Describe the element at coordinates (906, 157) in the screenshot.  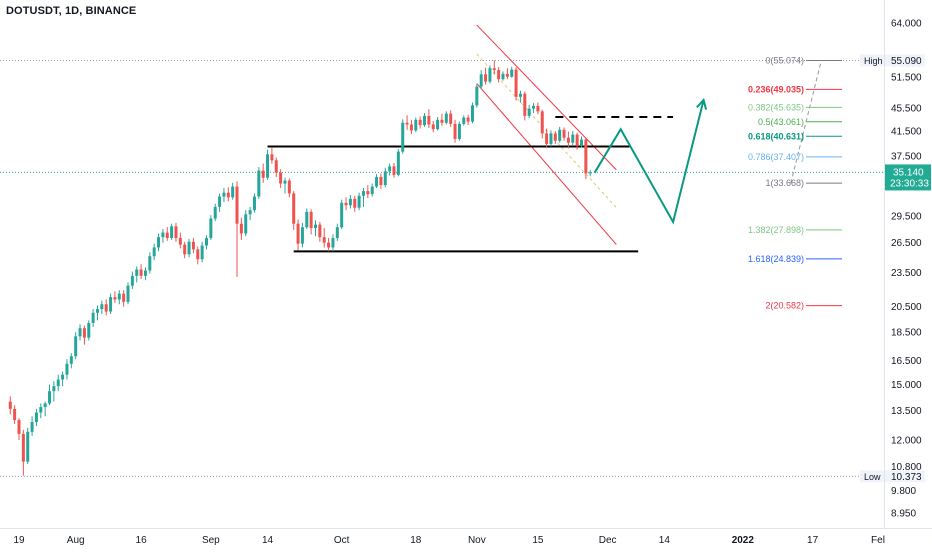
I see `price-axis-tick-label: 37.500` at that location.